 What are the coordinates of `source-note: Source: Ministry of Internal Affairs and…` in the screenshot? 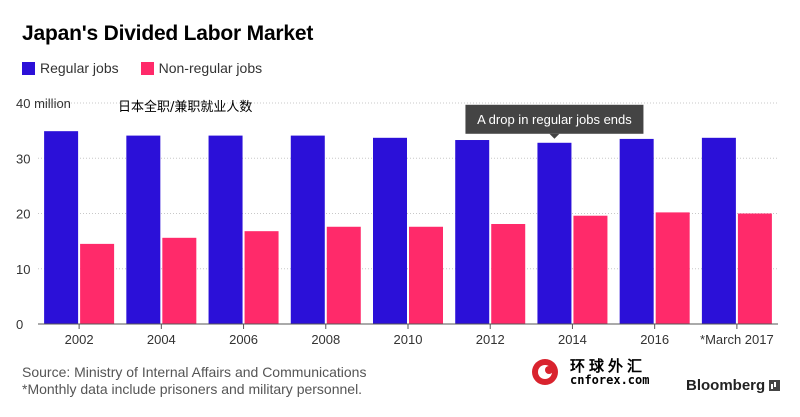 It's located at (194, 372).